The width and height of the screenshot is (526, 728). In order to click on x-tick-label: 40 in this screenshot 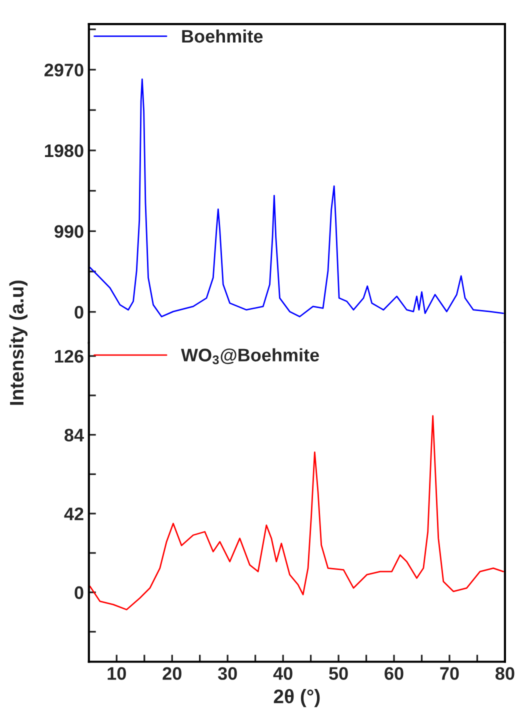, I will do `click(282, 673)`.